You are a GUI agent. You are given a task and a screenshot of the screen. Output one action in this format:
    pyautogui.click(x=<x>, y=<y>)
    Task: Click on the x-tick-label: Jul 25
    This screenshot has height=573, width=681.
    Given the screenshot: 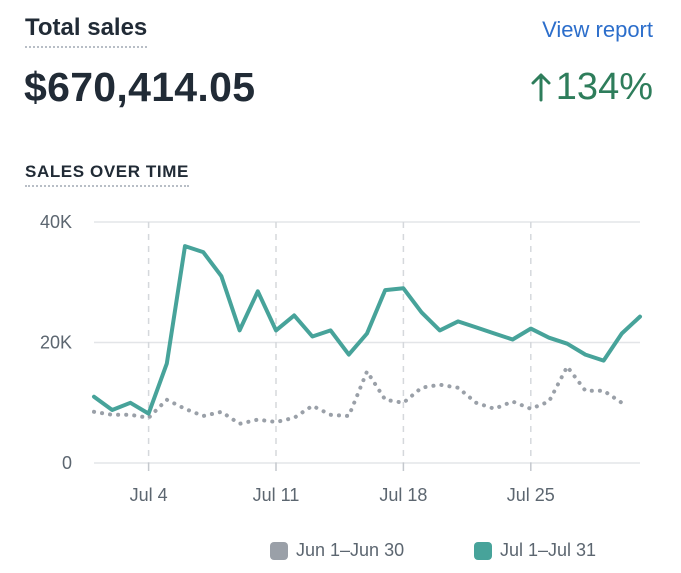 What is the action you would take?
    pyautogui.click(x=531, y=495)
    